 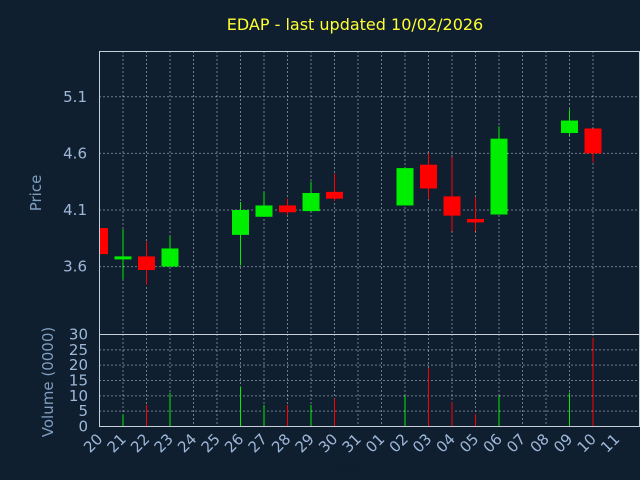 What do you see at coordinates (399, 443) in the screenshot?
I see `x-tick-label: 02` at bounding box center [399, 443].